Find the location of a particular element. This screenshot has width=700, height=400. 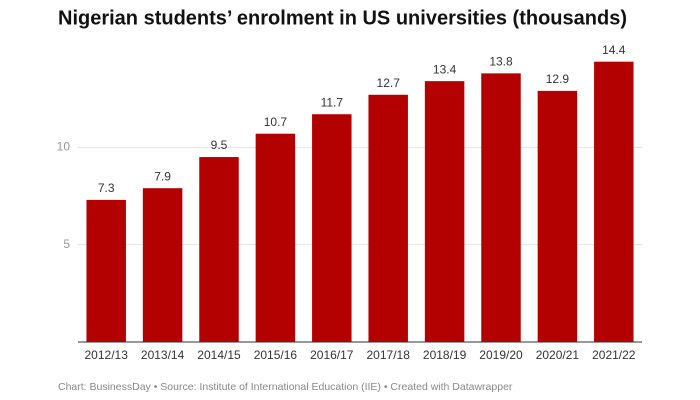

value-label: 10.7 is located at coordinates (276, 122).